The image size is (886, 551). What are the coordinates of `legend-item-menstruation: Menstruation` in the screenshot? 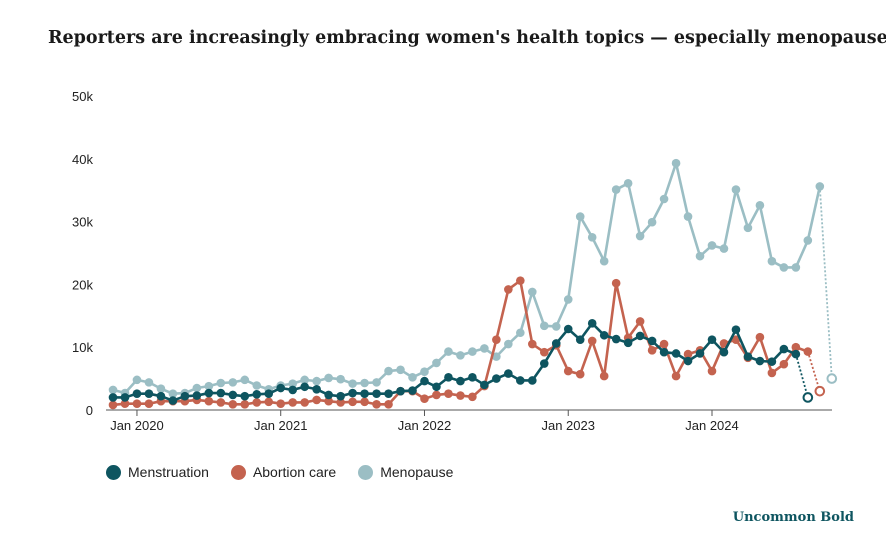 It's located at (157, 472).